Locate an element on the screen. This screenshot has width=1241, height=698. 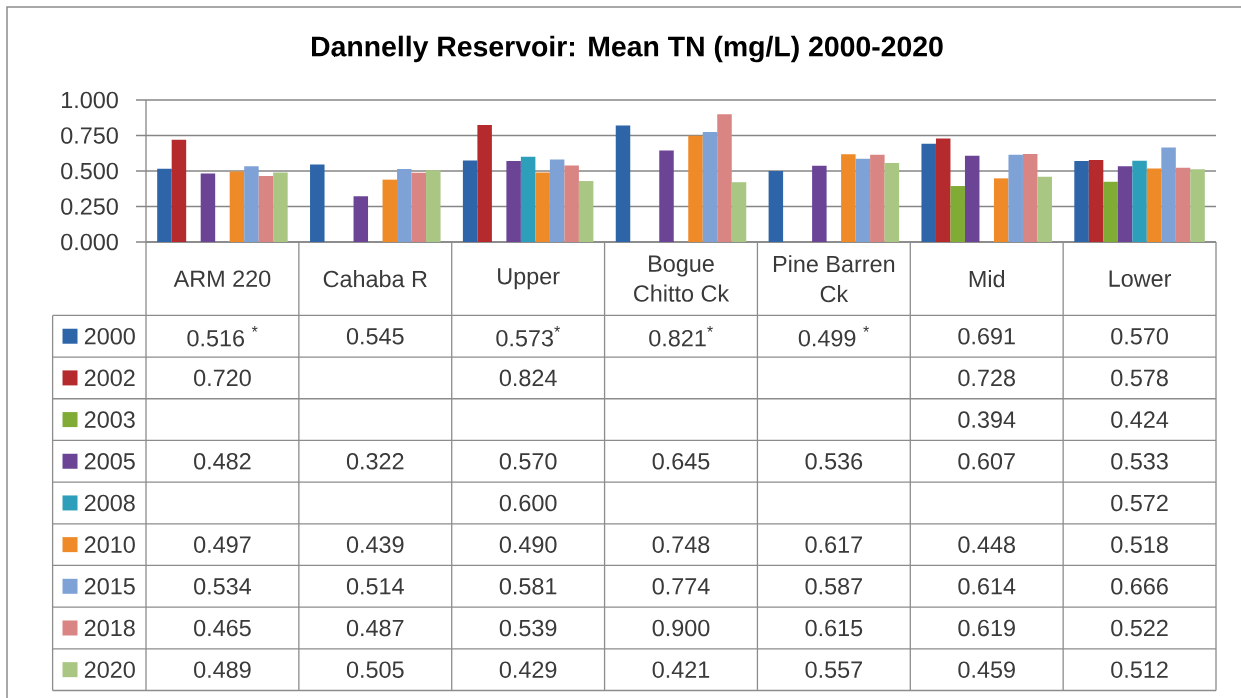
data-label: 0.489 is located at coordinates (222, 669).